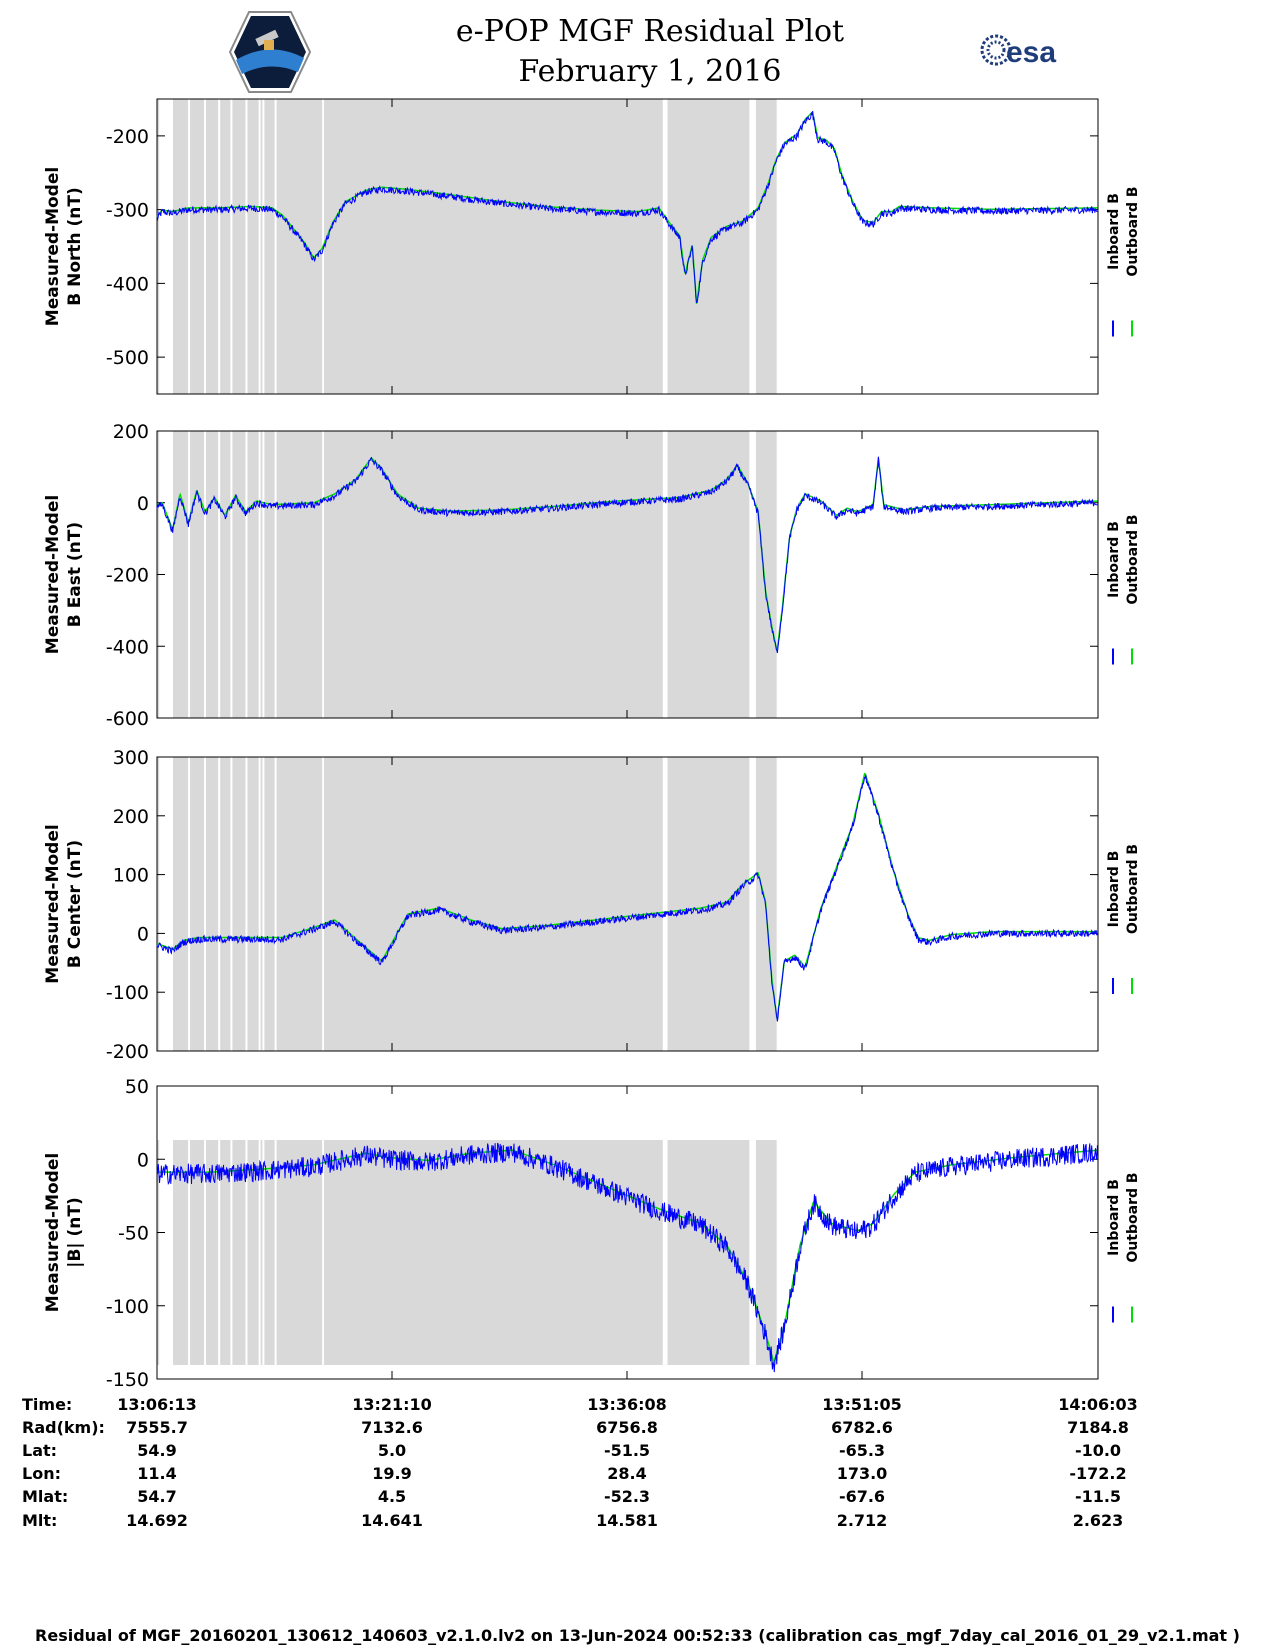 The image size is (1275, 1650). What do you see at coordinates (127, 719) in the screenshot?
I see `y-tick-label: -600` at bounding box center [127, 719].